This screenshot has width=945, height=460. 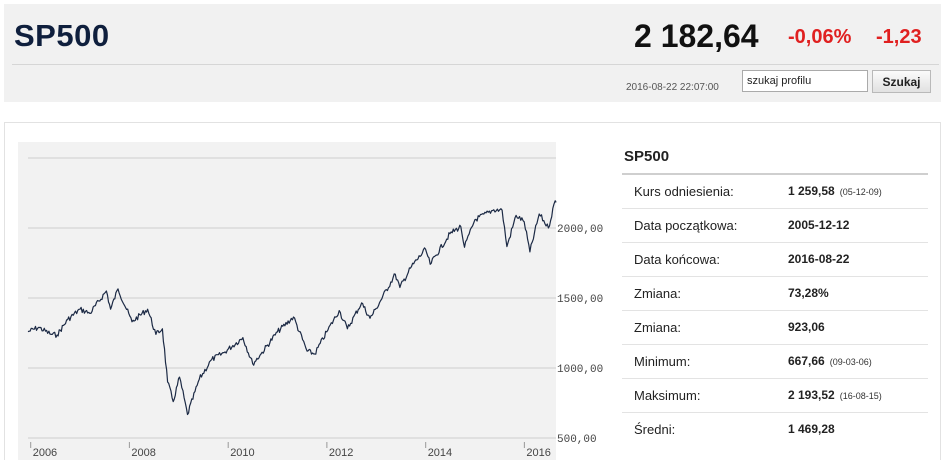 What do you see at coordinates (647, 156) in the screenshot?
I see `info-title: SP500` at bounding box center [647, 156].